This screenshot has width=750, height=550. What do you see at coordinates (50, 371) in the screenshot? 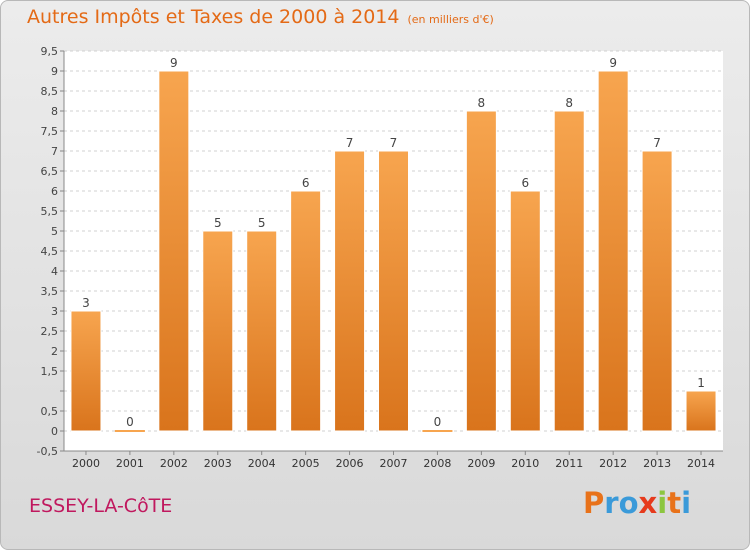
I see `y-tick-label: 1,5` at bounding box center [50, 371].